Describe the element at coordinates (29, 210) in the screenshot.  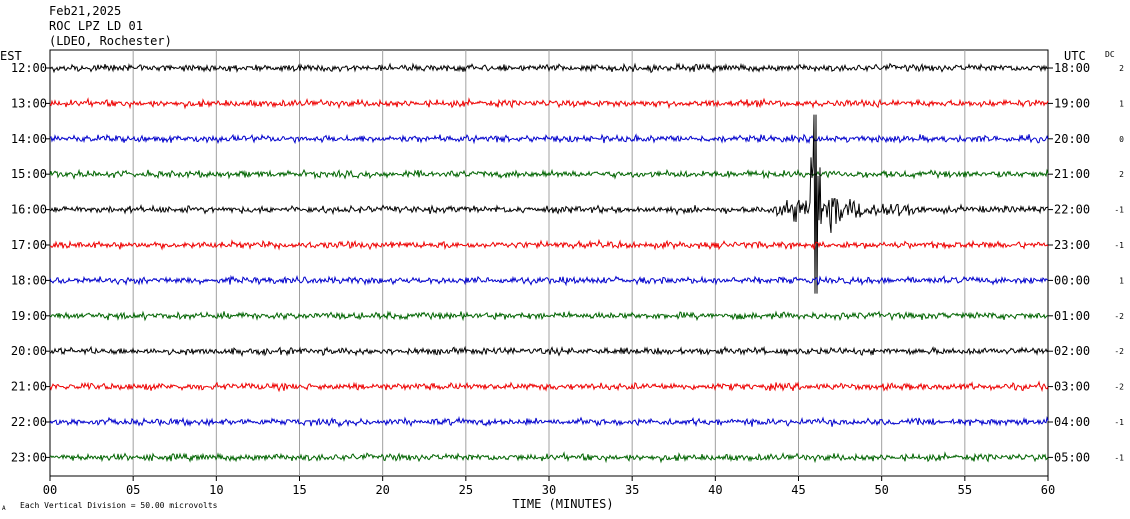
I see `est-label: 16:00` at that location.